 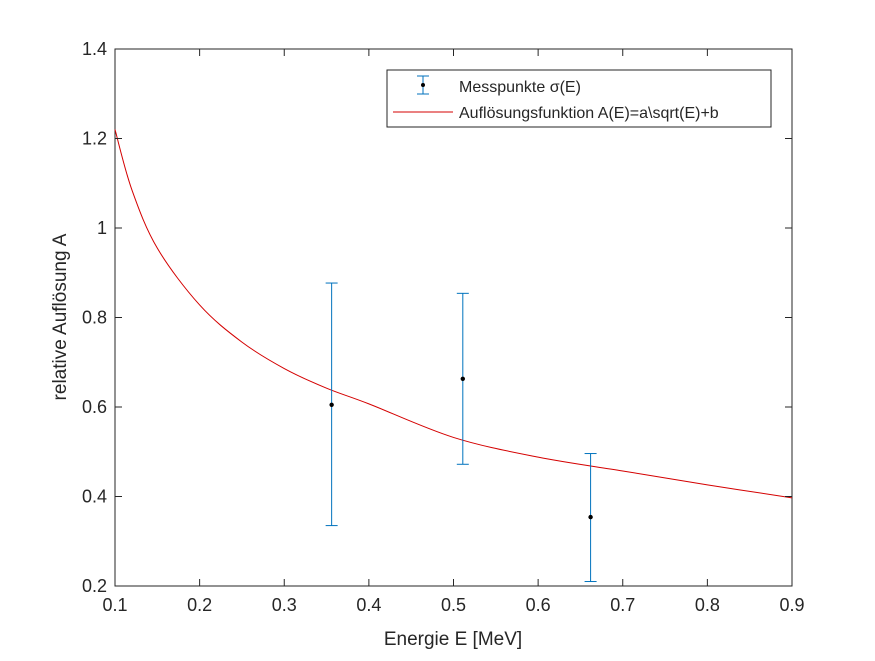 I want to click on y-tick-label: 1.4, so click(x=94, y=49).